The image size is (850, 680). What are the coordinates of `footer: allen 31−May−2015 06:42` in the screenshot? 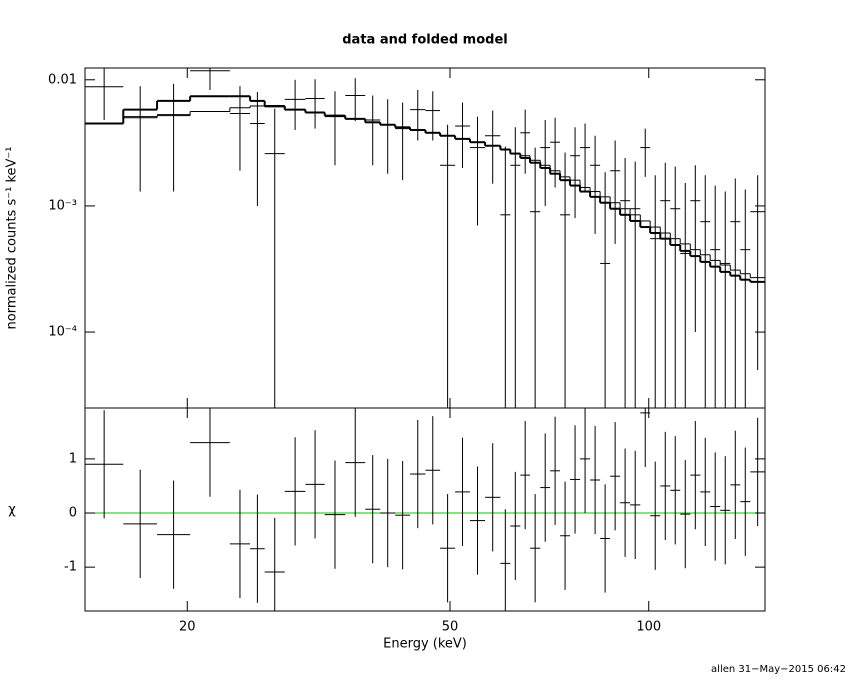 It's located at (778, 669).